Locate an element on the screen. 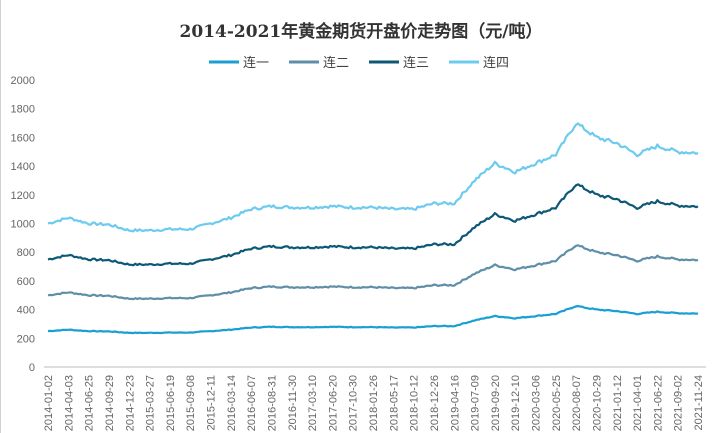 This screenshot has width=720, height=433. x-tick-label: 2014-06-25 is located at coordinates (90, 403).